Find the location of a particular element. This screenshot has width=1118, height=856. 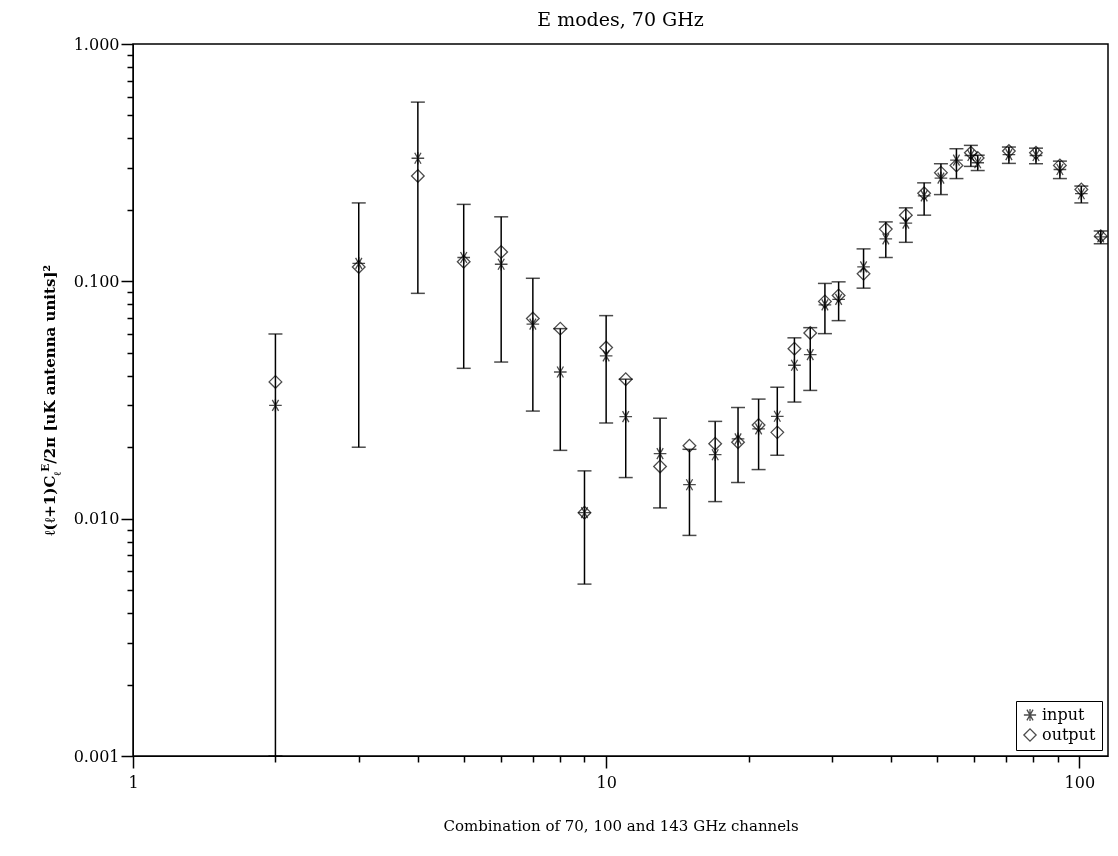

x-tick-label: 100 is located at coordinates (1080, 782).